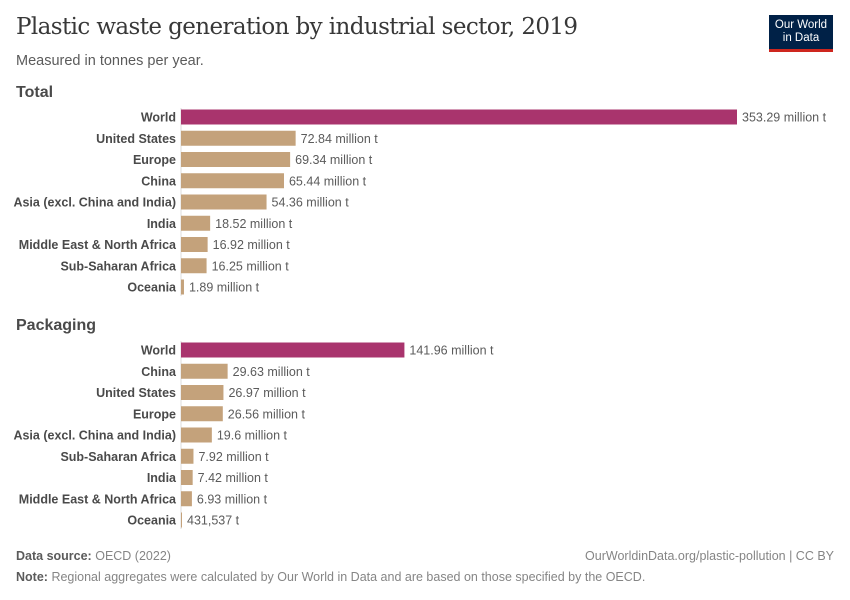 Image resolution: width=850 pixels, height=600 pixels. I want to click on section-title-total: Total, so click(35, 92).